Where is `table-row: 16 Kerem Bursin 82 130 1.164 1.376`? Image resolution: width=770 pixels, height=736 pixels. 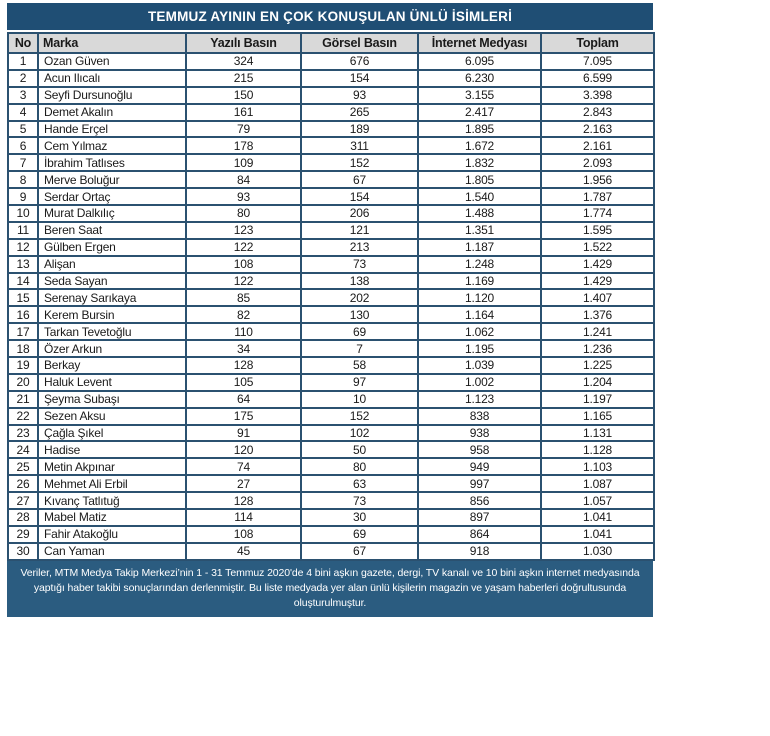
table-row: 16 Kerem Bursin 82 130 1.164 1.376 is located at coordinates (331, 315).